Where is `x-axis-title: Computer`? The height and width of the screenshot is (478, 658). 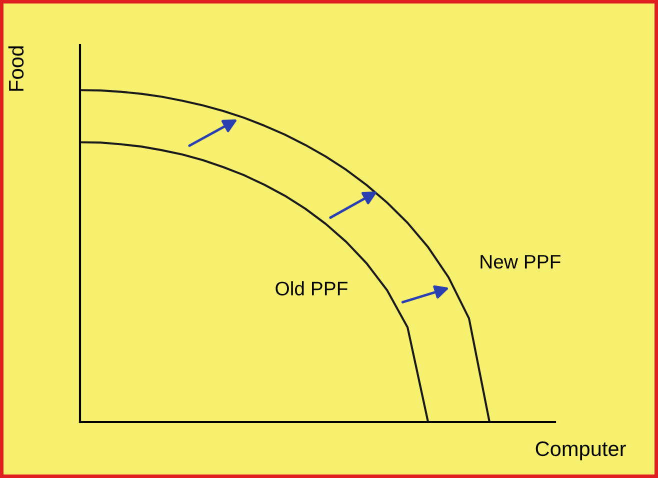 x-axis-title: Computer is located at coordinates (581, 450).